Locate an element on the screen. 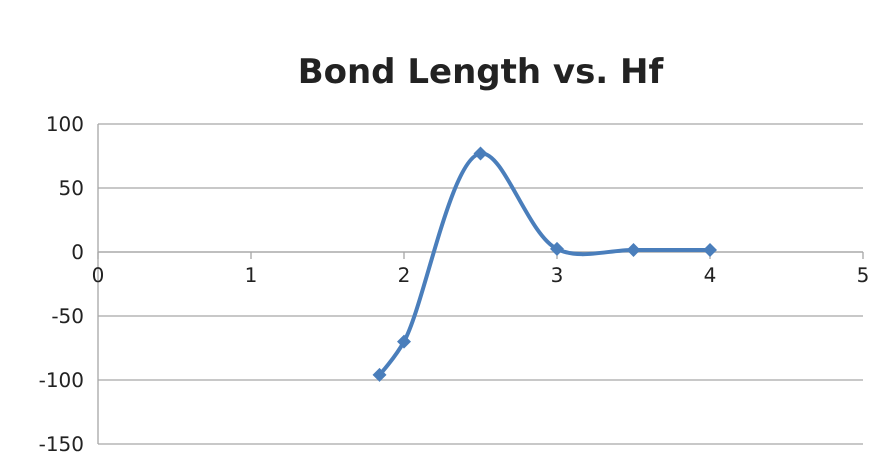 This screenshot has height=460, width=879. y-tick-label: -50 is located at coordinates (67, 316).